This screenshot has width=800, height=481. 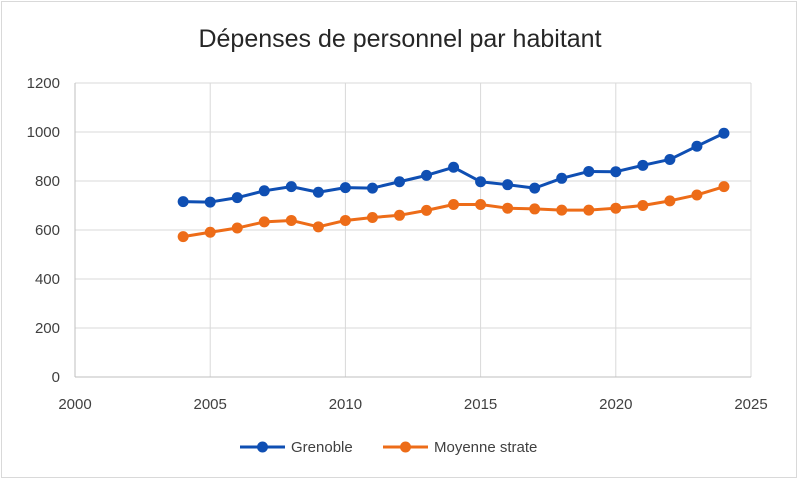 What do you see at coordinates (210, 404) in the screenshot?
I see `x-tick-label: 2005` at bounding box center [210, 404].